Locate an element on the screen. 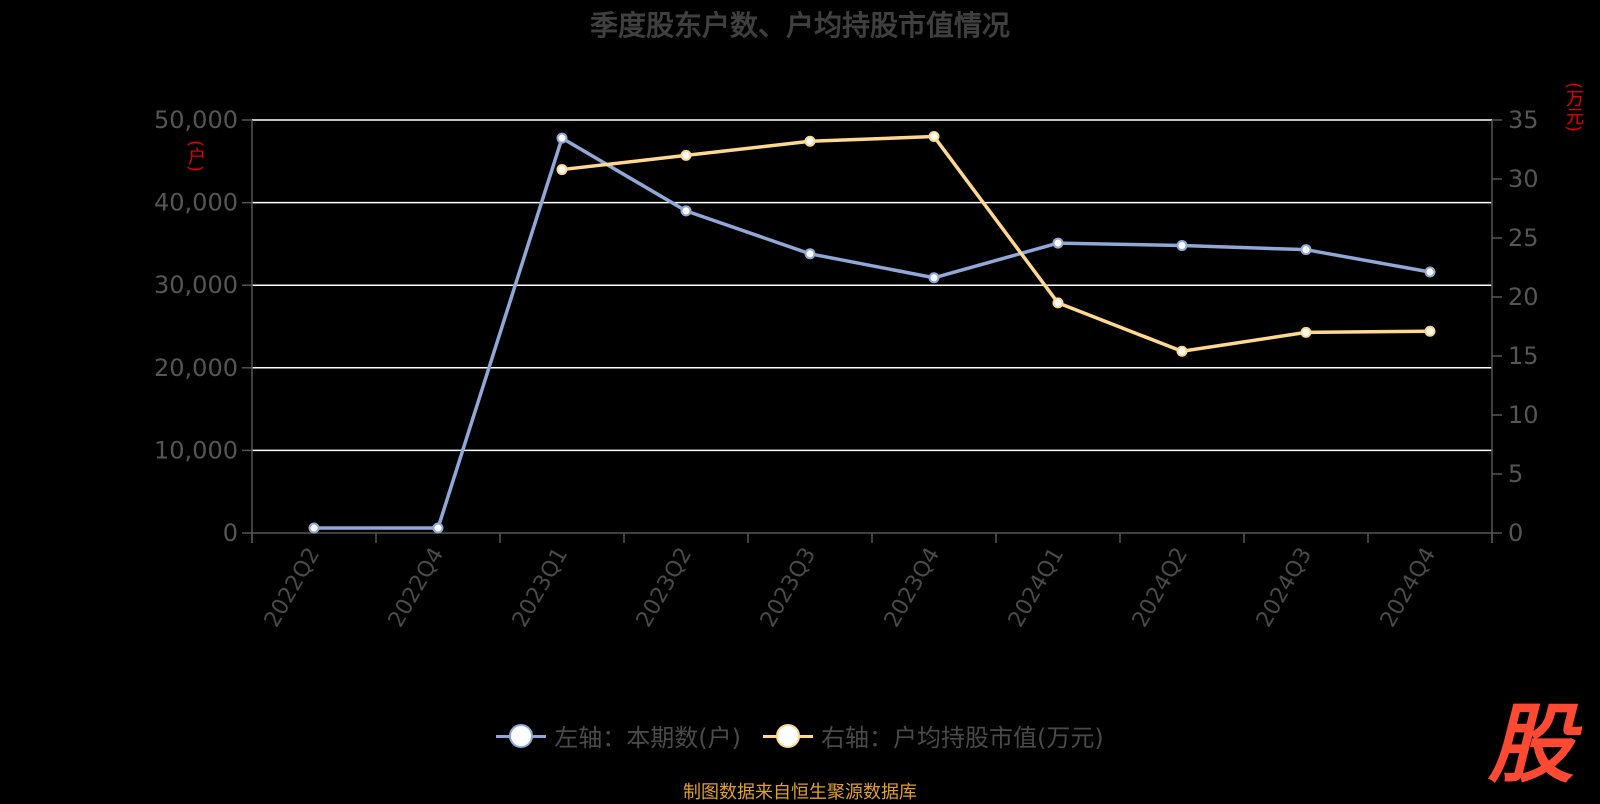 The image size is (1600, 804). right-tick-label-5: 25 is located at coordinates (1523, 238).